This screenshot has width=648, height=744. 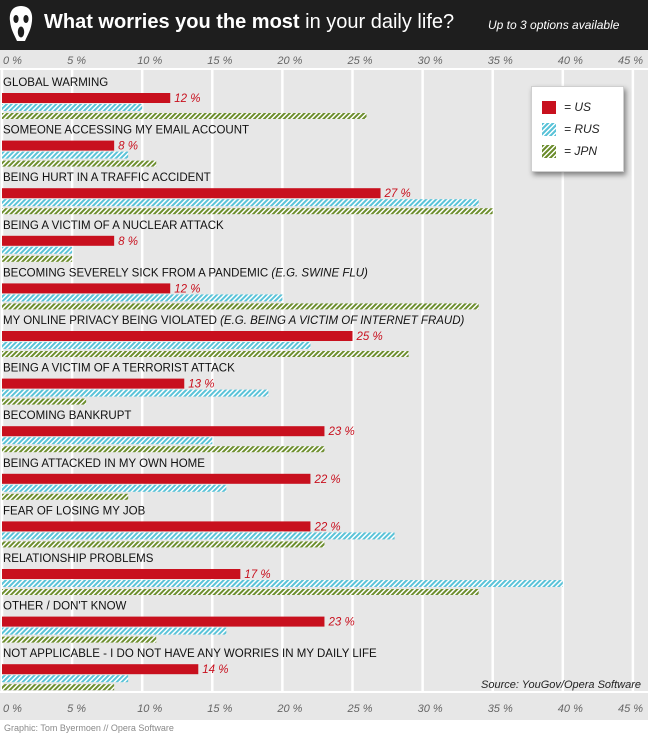 I want to click on legend-swatch-rus, so click(x=549, y=129).